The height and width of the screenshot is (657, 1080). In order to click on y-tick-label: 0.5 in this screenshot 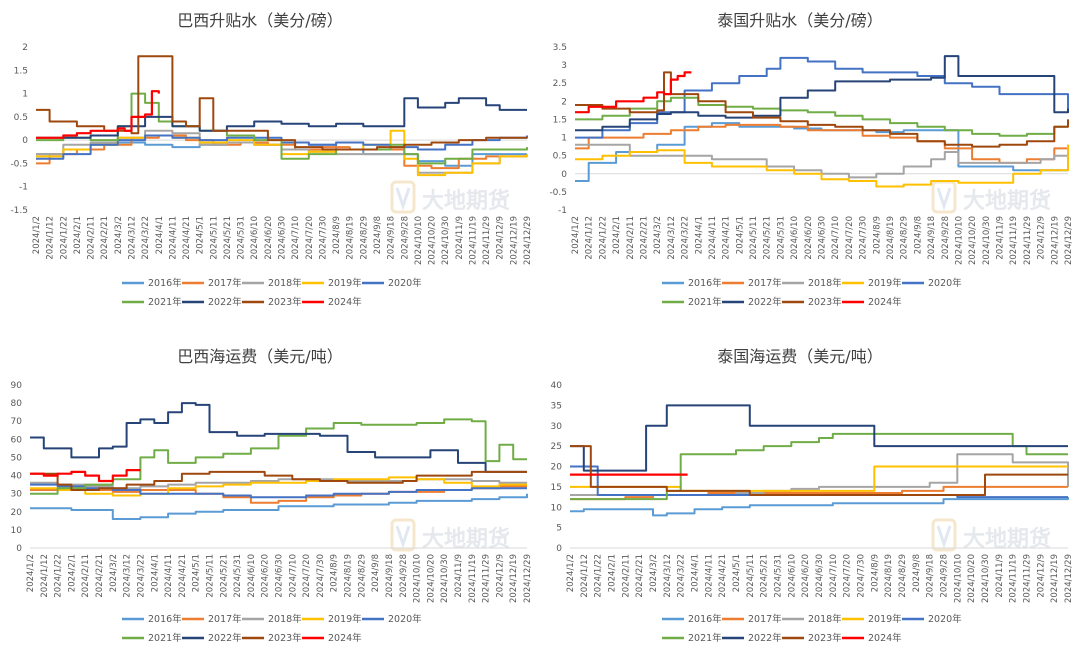, I will do `click(560, 157)`.